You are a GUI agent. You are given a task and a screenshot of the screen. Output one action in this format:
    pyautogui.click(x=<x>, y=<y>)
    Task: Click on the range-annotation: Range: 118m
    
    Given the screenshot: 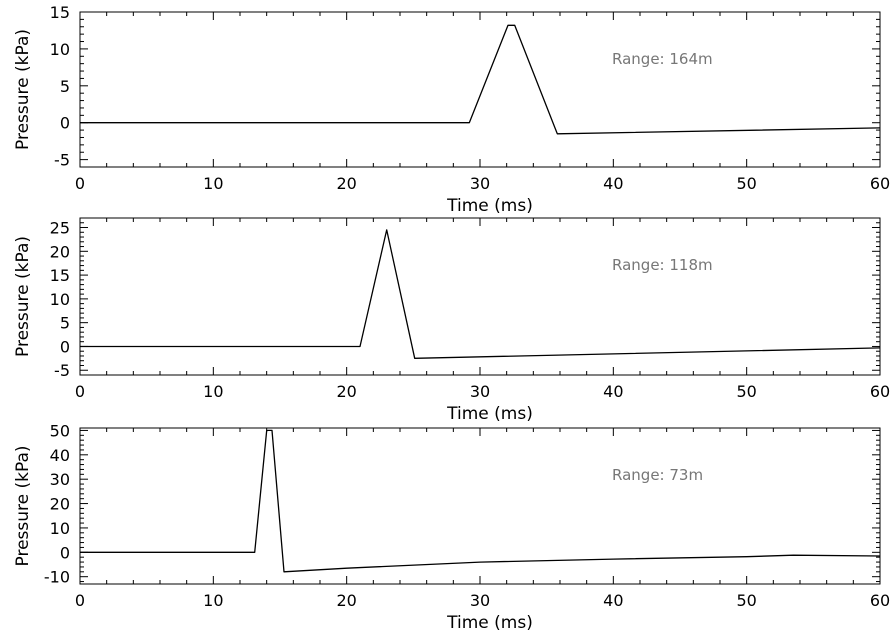 What is the action you would take?
    pyautogui.click(x=662, y=265)
    